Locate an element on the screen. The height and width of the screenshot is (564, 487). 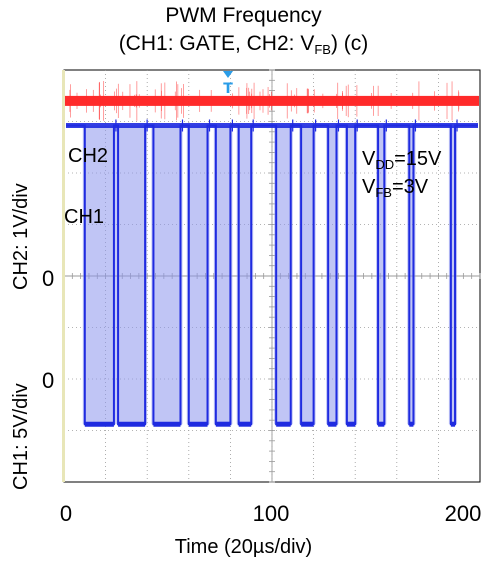
ch1-trace-label: CH1 is located at coordinates (84, 217).